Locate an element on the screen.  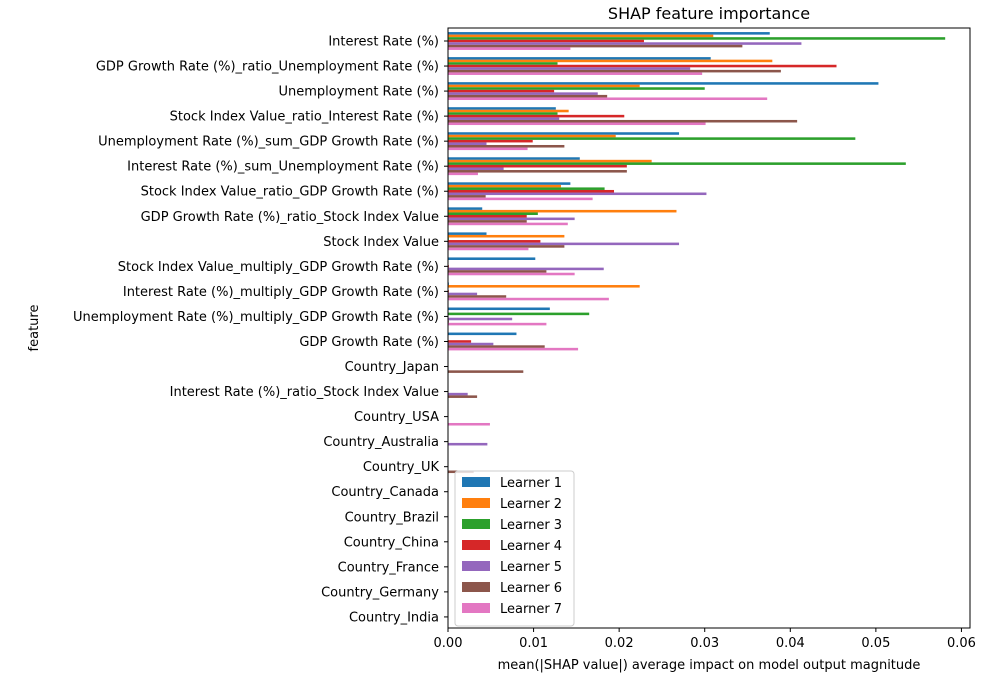
x-tick-label: 0.02 is located at coordinates (619, 643).